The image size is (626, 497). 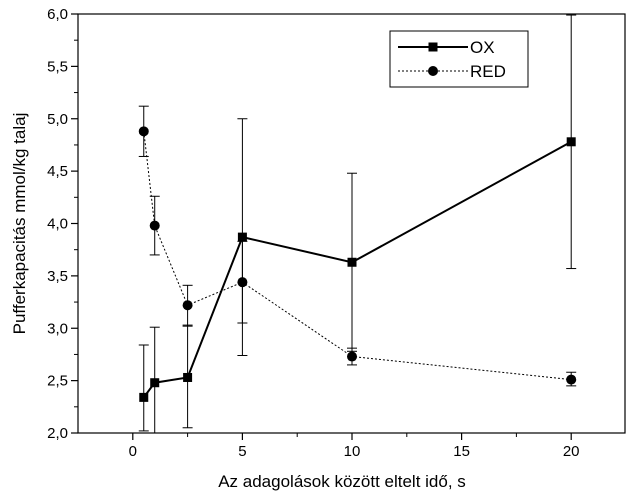 I want to click on legend-marker-square, so click(x=433, y=47).